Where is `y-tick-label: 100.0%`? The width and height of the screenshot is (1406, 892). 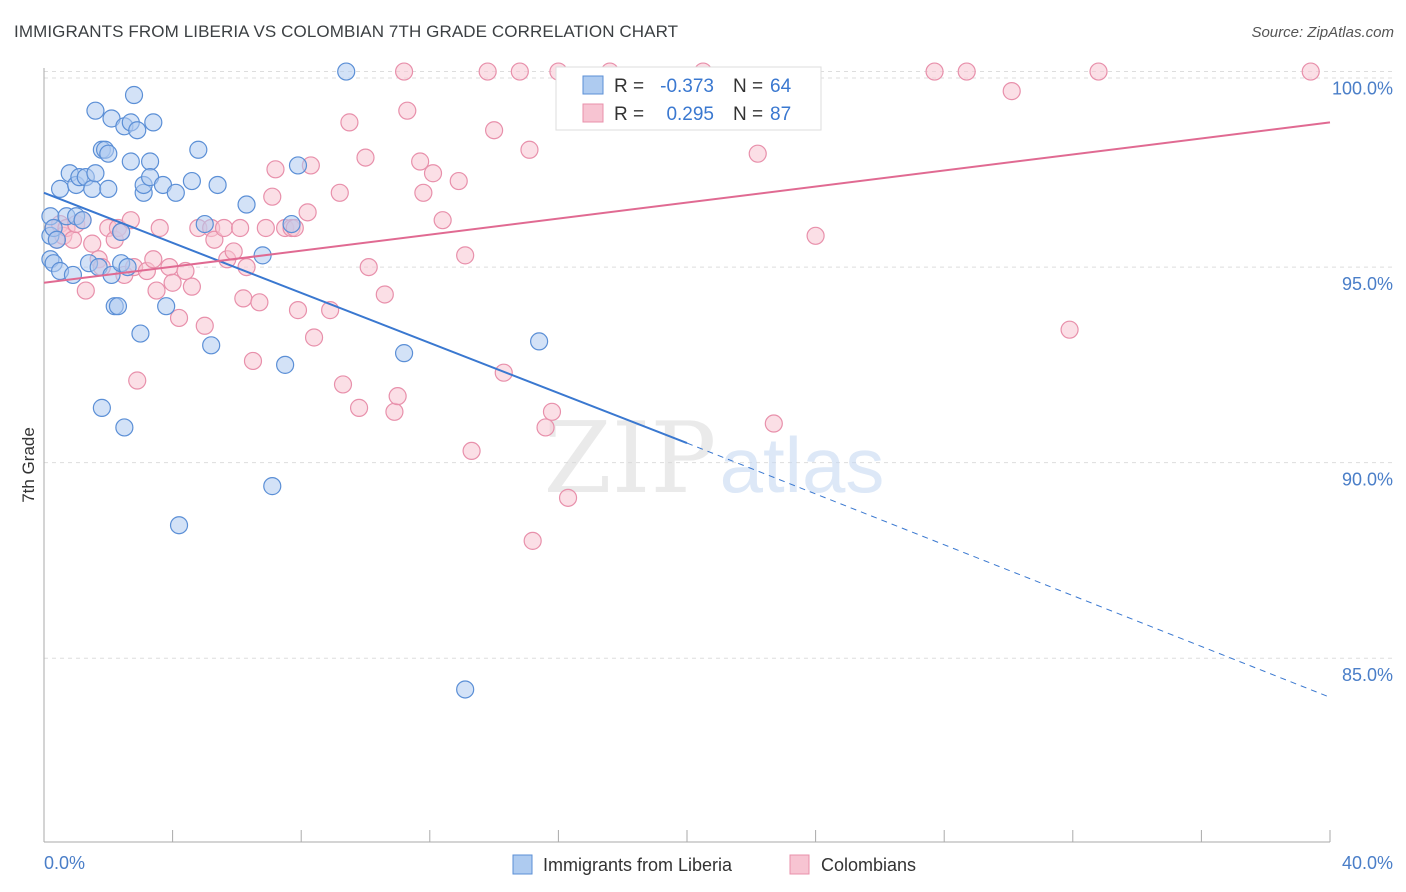 y-tick-label: 100.0% is located at coordinates (1362, 89).